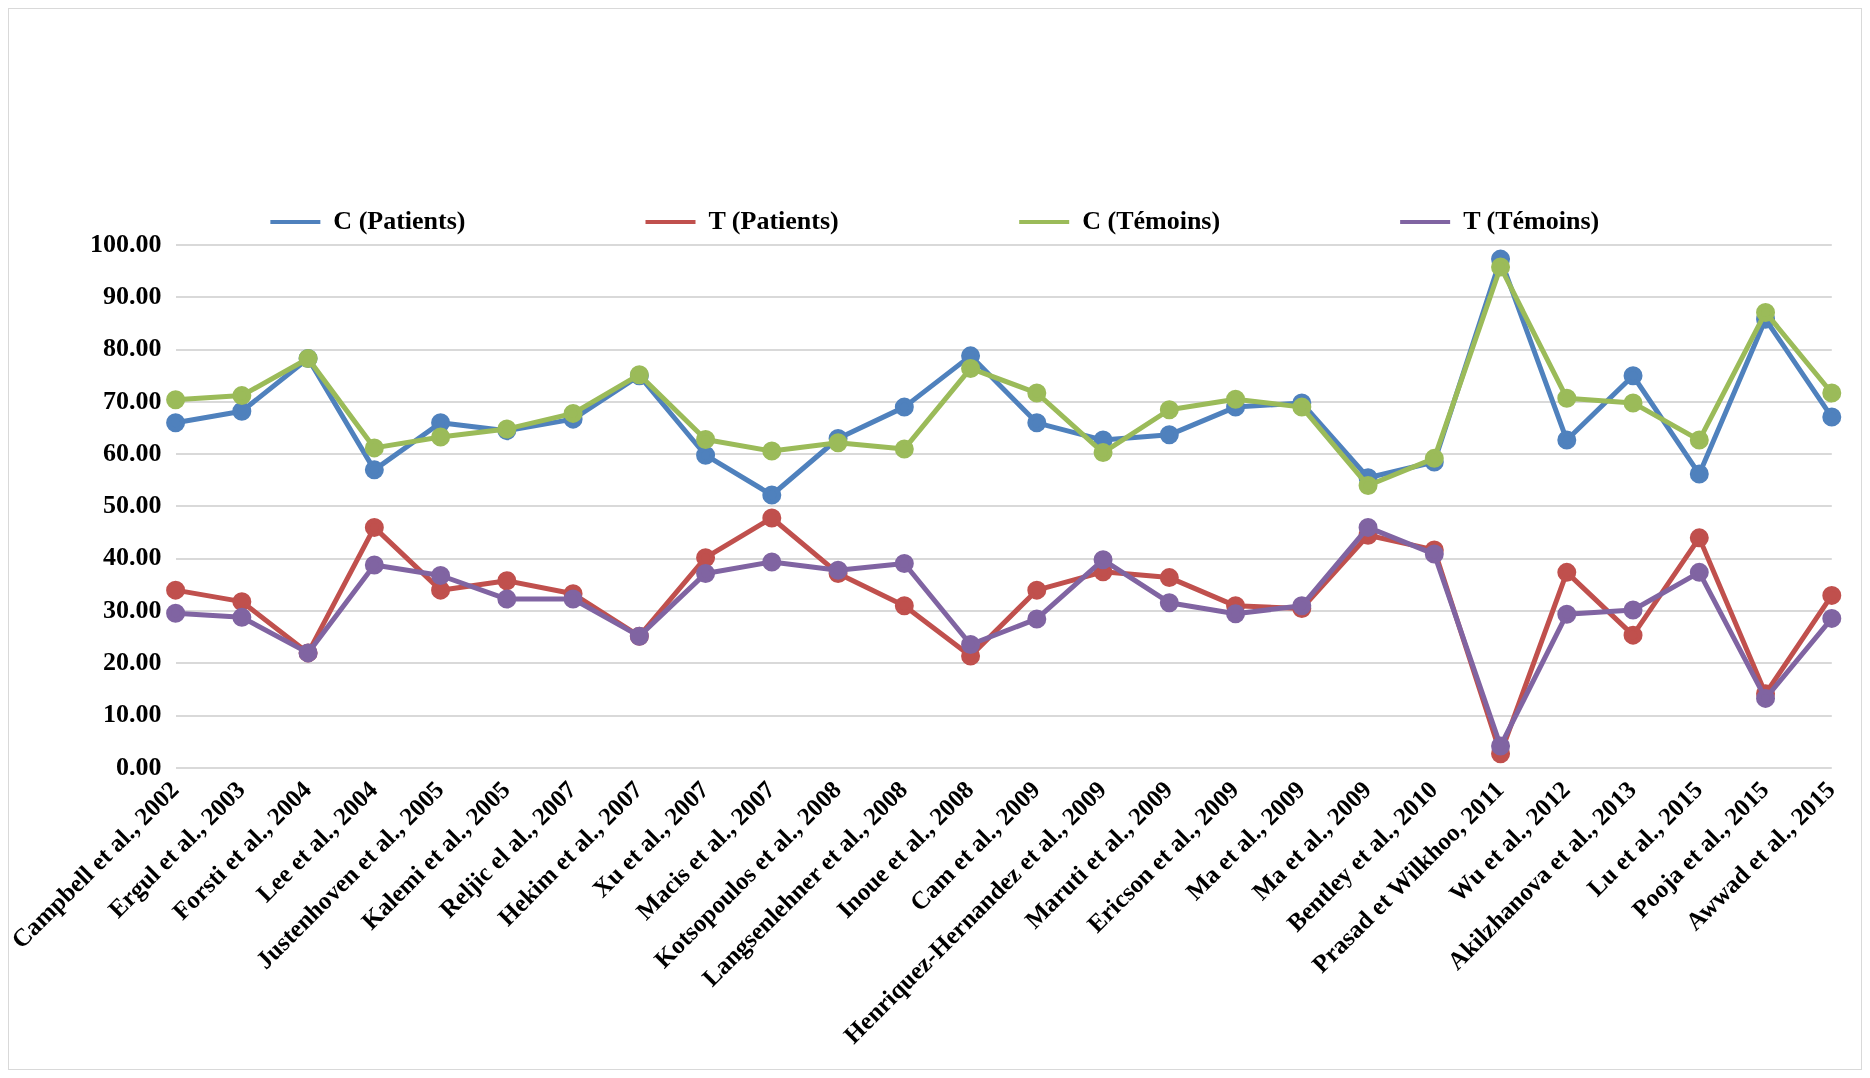 The image size is (1870, 1078). Describe the element at coordinates (399, 220) in the screenshot. I see `legend-label: C (Patients)` at that location.